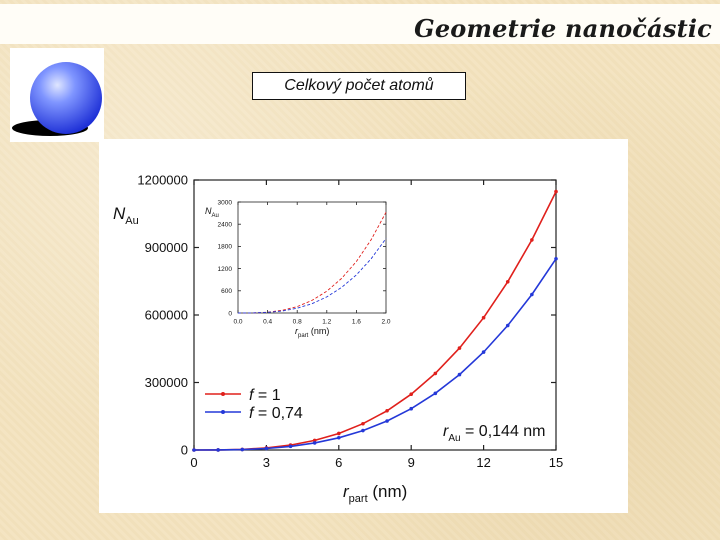  I want to click on inset-x-axis-label: rpart (nm), so click(312, 332).